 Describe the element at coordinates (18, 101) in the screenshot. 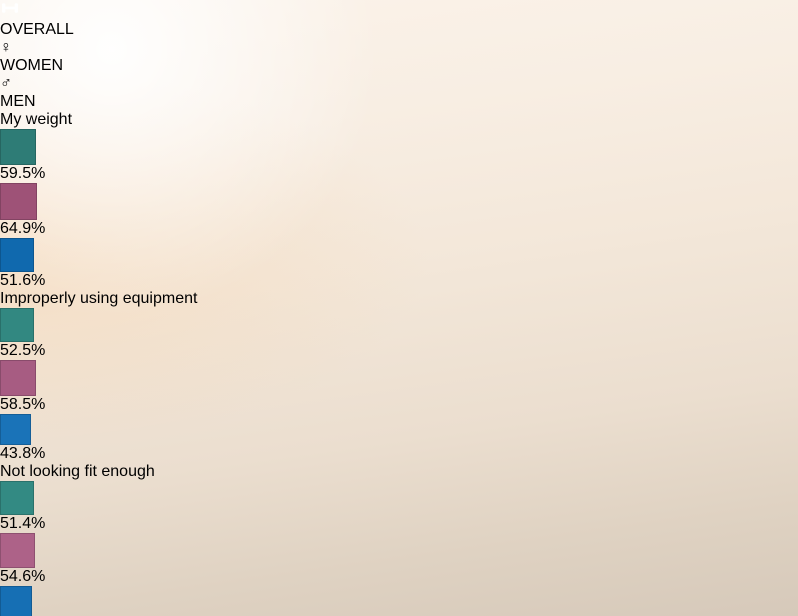

I see `column-header-men: MEN` at that location.